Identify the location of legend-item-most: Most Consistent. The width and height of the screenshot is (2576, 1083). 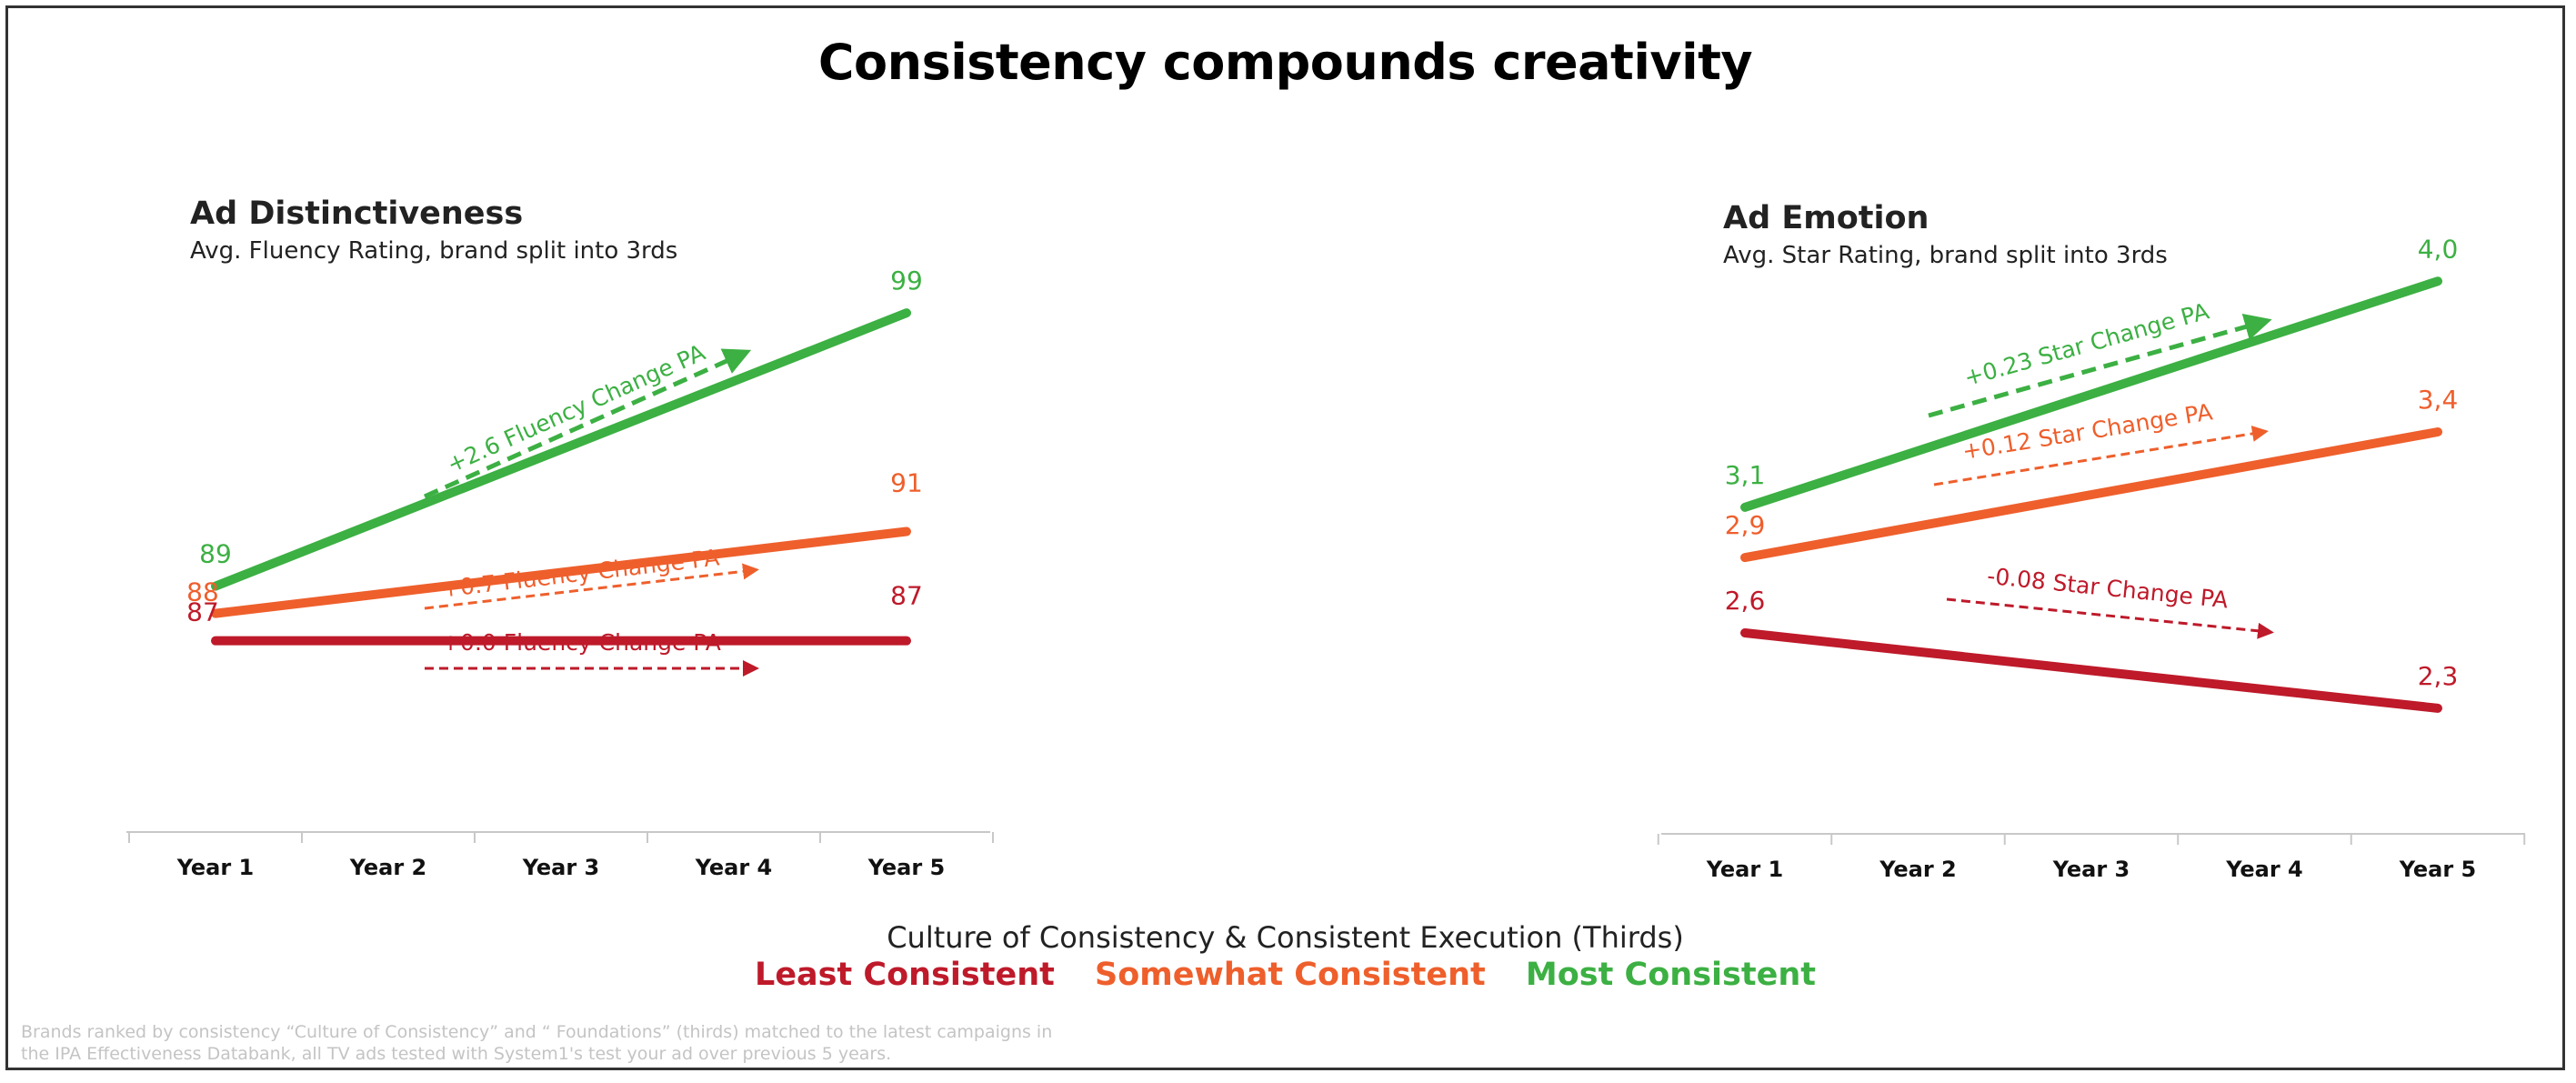
(1670, 975).